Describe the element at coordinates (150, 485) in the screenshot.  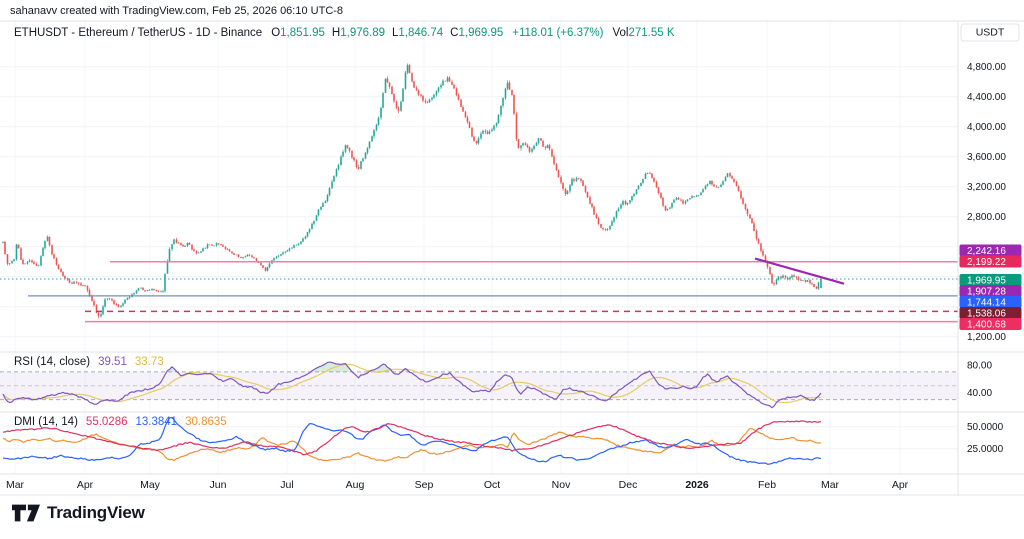
I see `svg-text: May` at that location.